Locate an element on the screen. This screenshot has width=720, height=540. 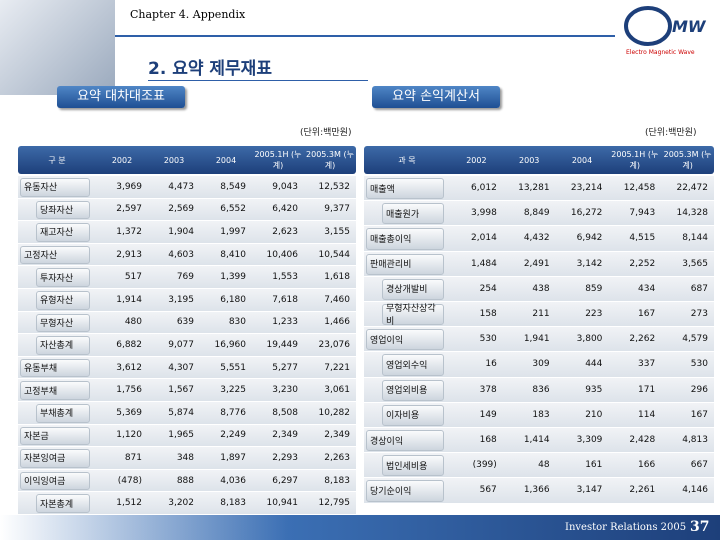
cell-value: 48 is located at coordinates (544, 465).